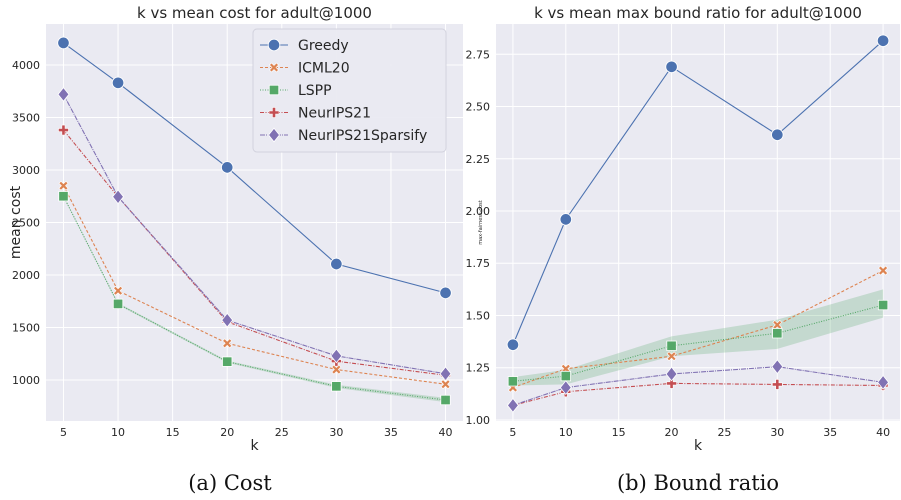 This screenshot has height=500, width=901. Describe the element at coordinates (26, 223) in the screenshot. I see `cost-y-tick-label: 2500` at that location.